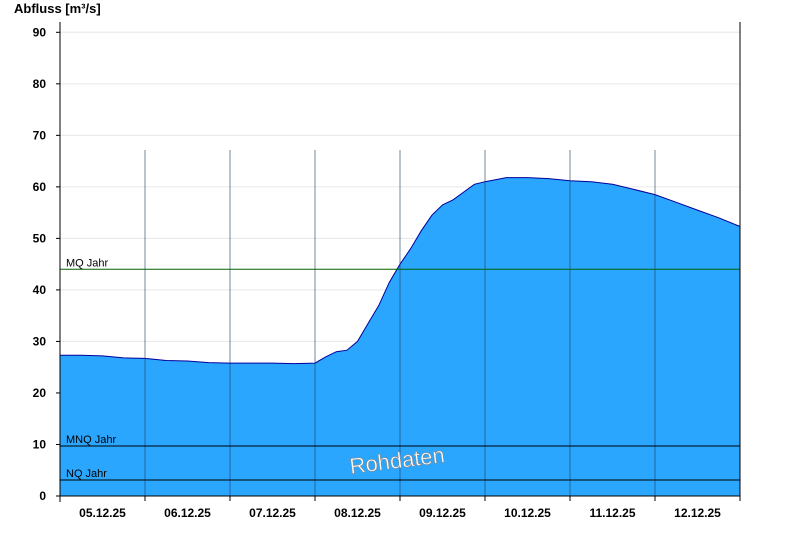 The image size is (800, 550). What do you see at coordinates (442, 513) in the screenshot?
I see `x-tick-label: 09.12.25` at bounding box center [442, 513].